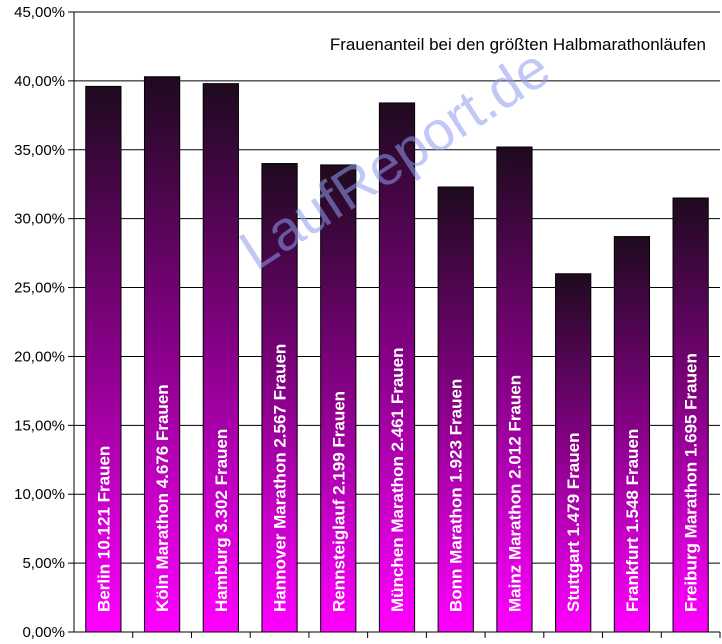 The width and height of the screenshot is (722, 644). I want to click on bar-label: Bonn Marathon 1.923 Frauen, so click(456, 495).